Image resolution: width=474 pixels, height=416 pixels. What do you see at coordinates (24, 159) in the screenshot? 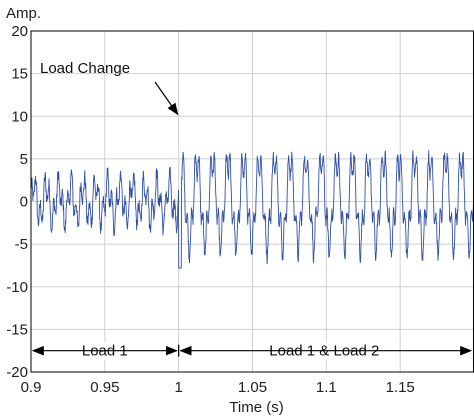
I see `y-tick-label: 5` at bounding box center [24, 159].